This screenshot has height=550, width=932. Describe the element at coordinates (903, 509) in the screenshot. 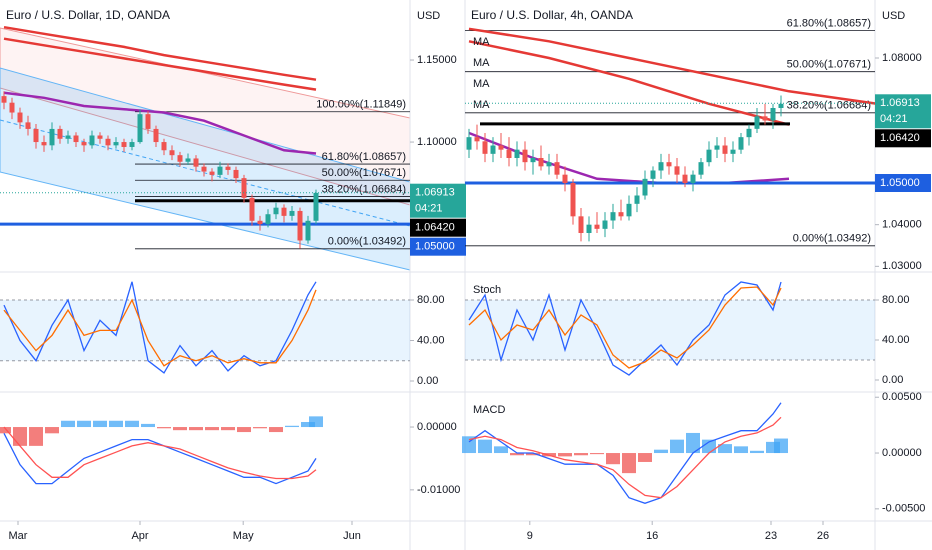

I see `y-tick-label: -0.00500` at that location.